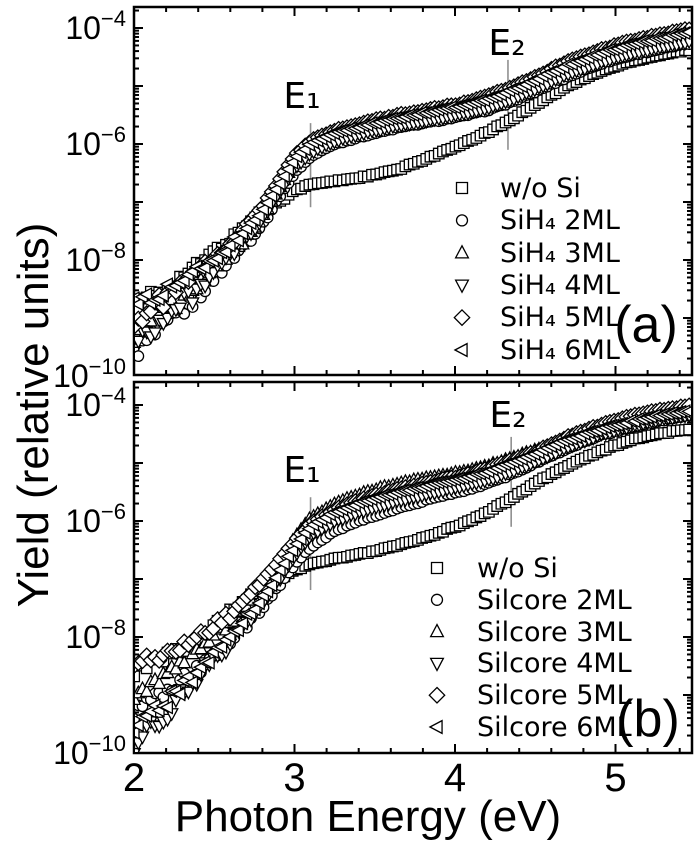  Describe the element at coordinates (368, 816) in the screenshot. I see `x-axis-title: Photon Energy (eV)` at that location.